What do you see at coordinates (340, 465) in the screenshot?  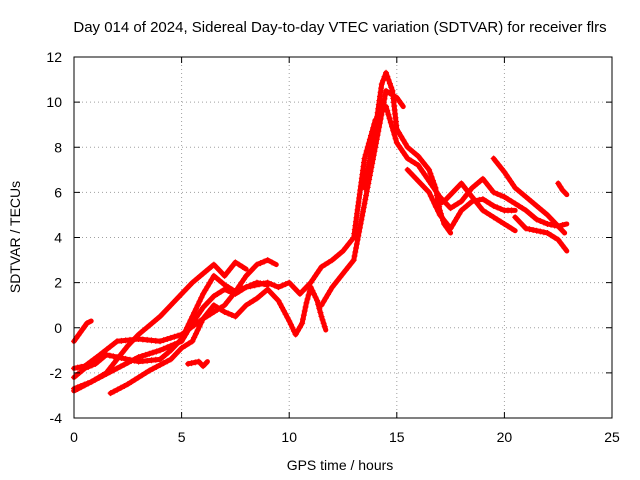 I see `x-axis-label: GPS time / hours` at bounding box center [340, 465].